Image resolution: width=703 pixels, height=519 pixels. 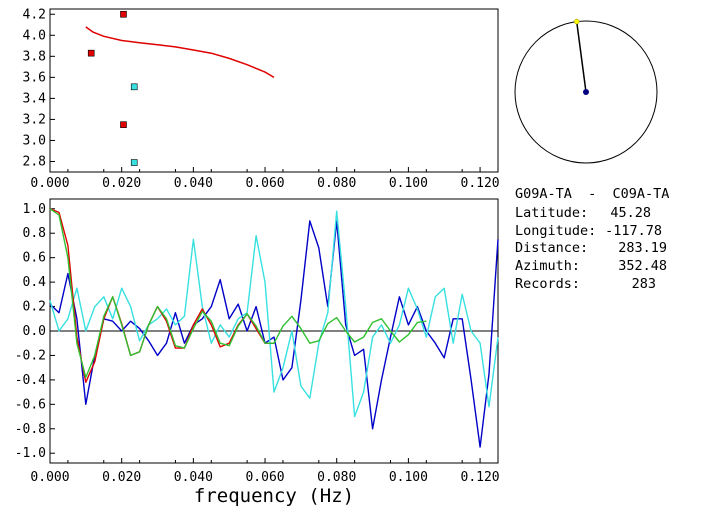 What do you see at coordinates (35, 98) in the screenshot?
I see `y-tick-label: 3.4` at bounding box center [35, 98].